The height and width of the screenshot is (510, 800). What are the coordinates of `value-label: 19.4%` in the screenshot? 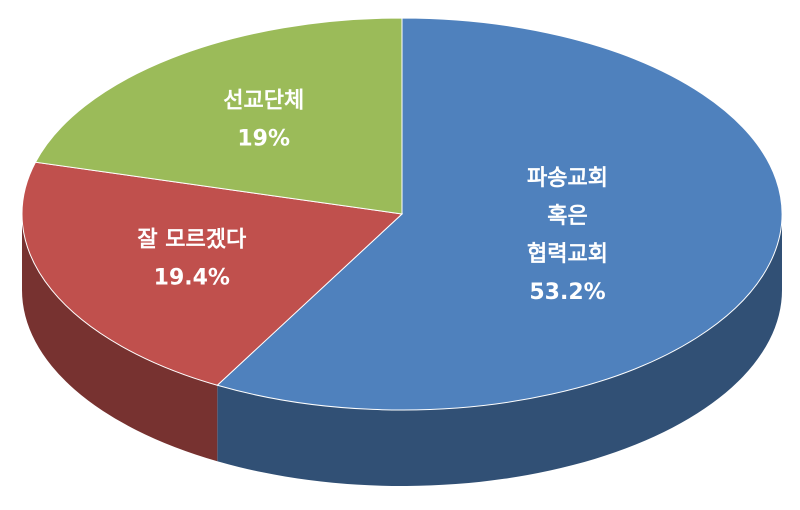 It's located at (192, 278).